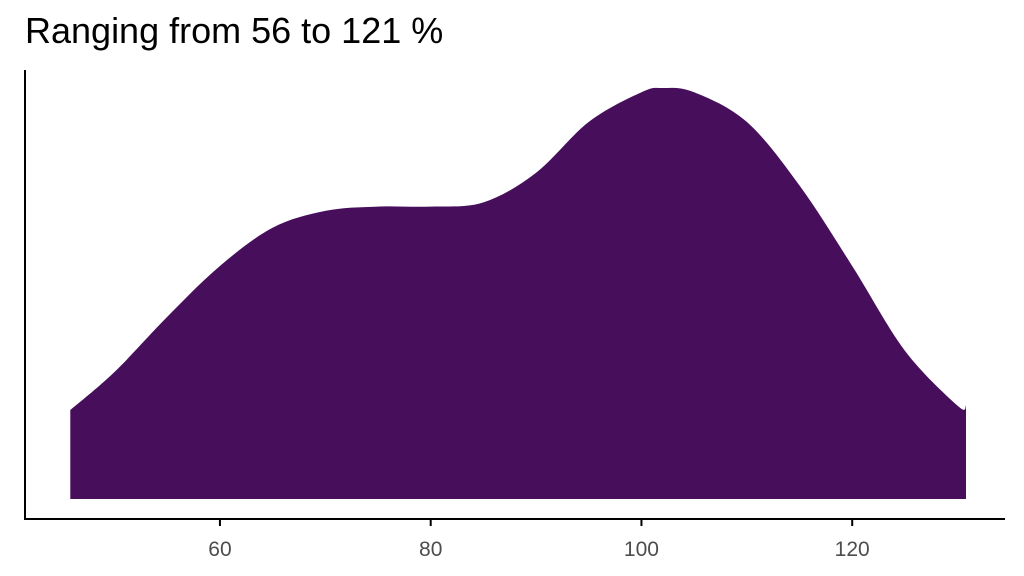 The image size is (1024, 576). What do you see at coordinates (219, 549) in the screenshot?
I see `x-tick-label: 60` at bounding box center [219, 549].